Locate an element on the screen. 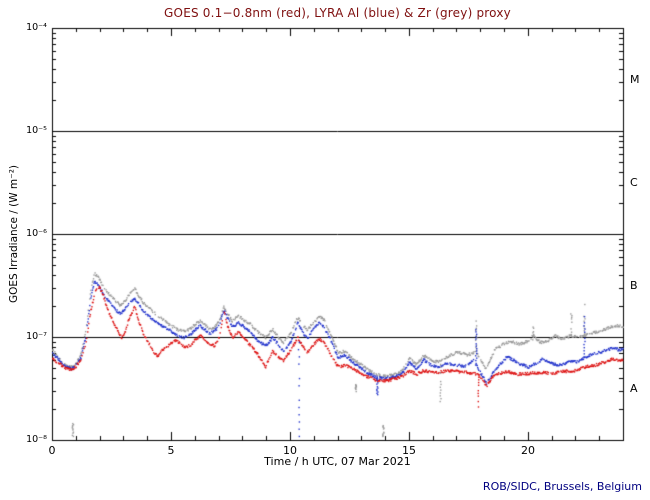 This screenshot has height=500, width=650. y-tick-label-1e-6: 10⁻⁶ is located at coordinates (36, 233).